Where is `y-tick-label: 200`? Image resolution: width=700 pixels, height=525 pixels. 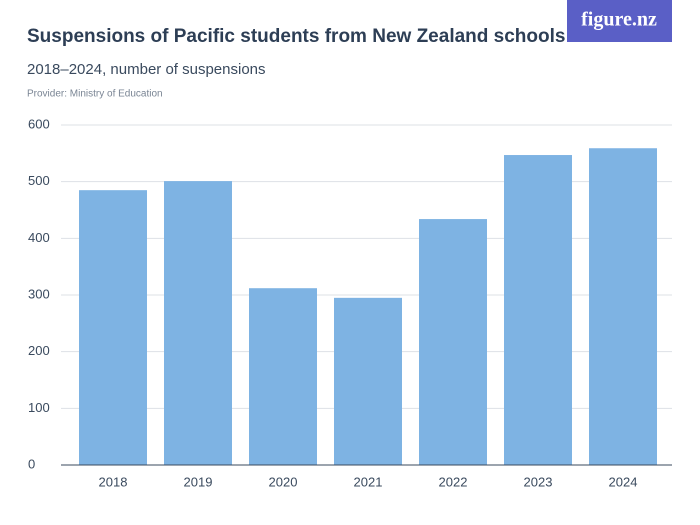
y-tick-label: 200 is located at coordinates (39, 350).